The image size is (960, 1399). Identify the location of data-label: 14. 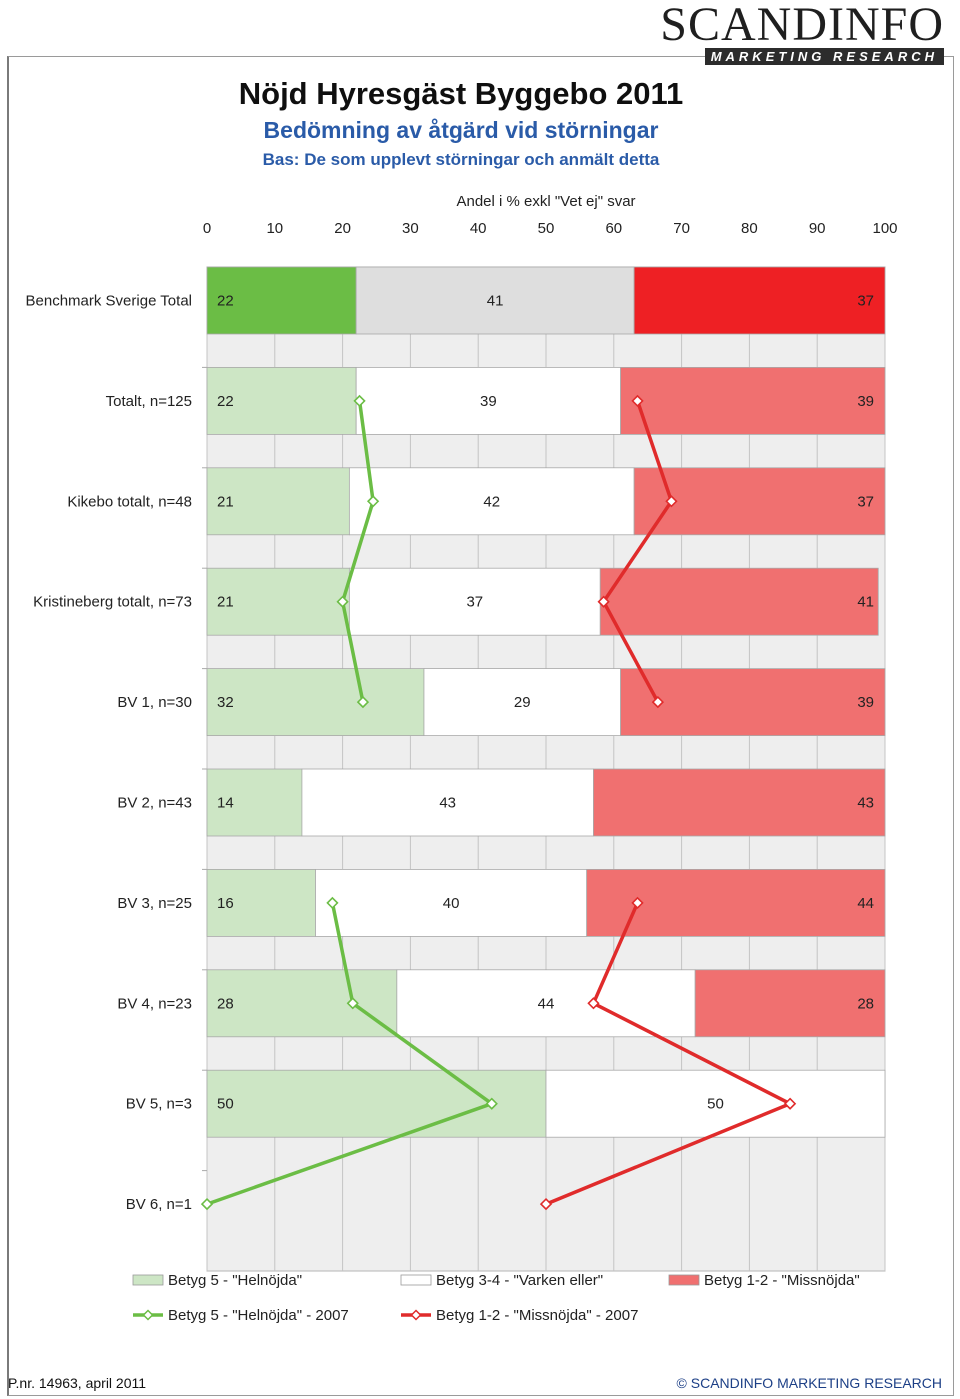
(225, 803).